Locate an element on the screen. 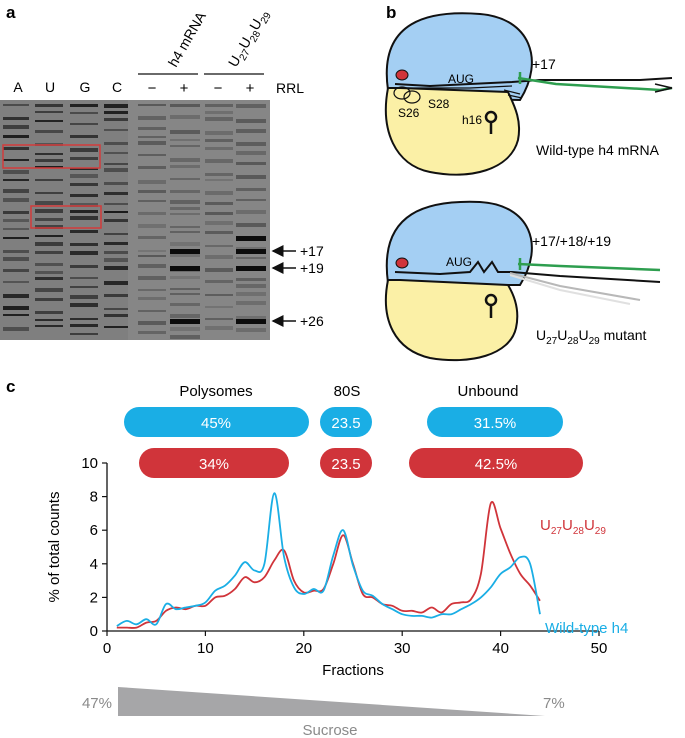 The width and height of the screenshot is (685, 738). x-tick-label: 40 is located at coordinates (500, 648).